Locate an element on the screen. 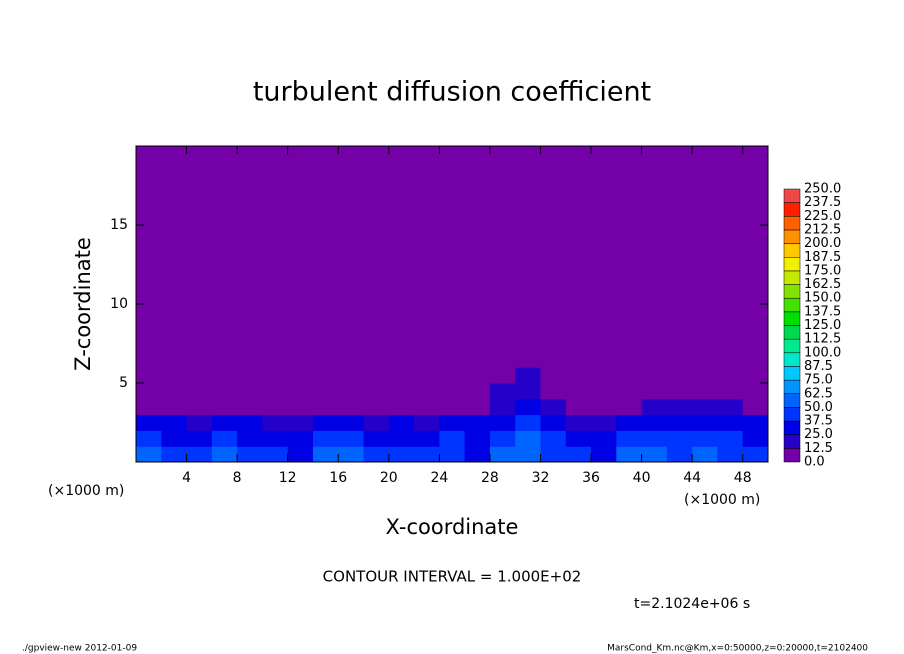 Image resolution: width=904 pixels, height=654 pixels. colorbar-label: 162.5 is located at coordinates (822, 284).